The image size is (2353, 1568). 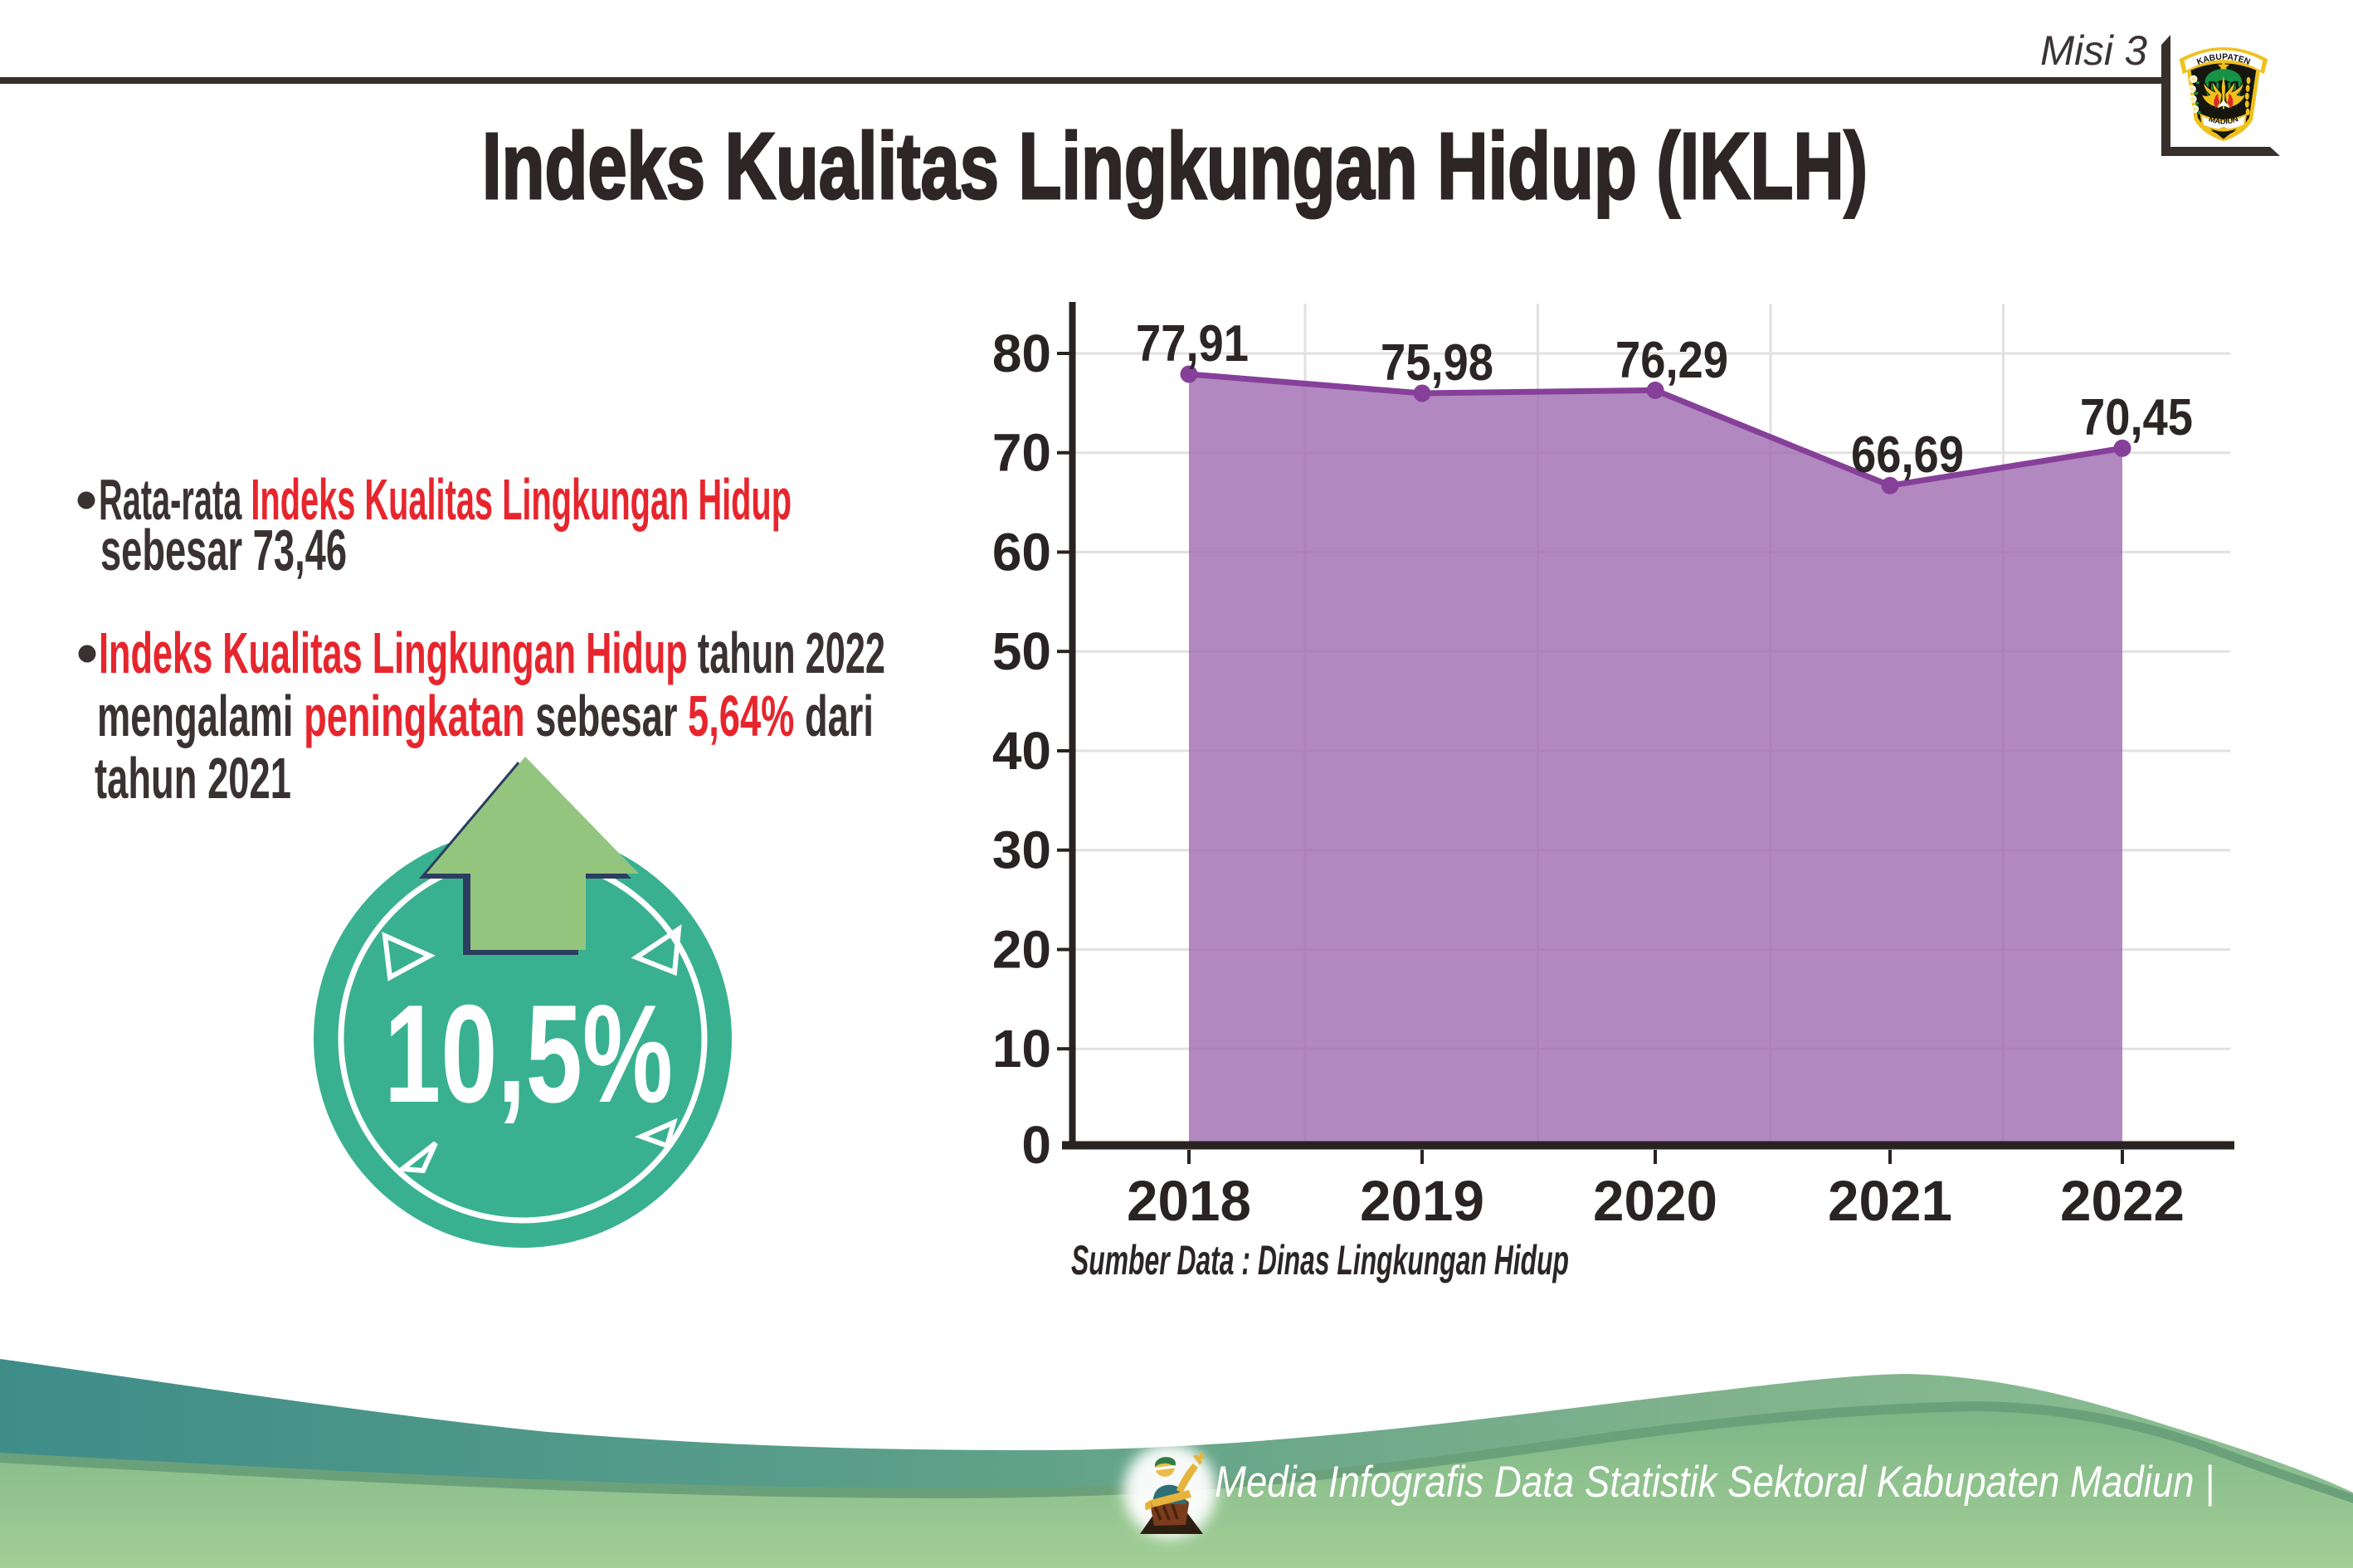 I want to click on svg-text:Sumber Data : Dinas Lingkungan: Sumber Data : Dinas Lingkungan Hidup, so click(x=1320, y=1260).